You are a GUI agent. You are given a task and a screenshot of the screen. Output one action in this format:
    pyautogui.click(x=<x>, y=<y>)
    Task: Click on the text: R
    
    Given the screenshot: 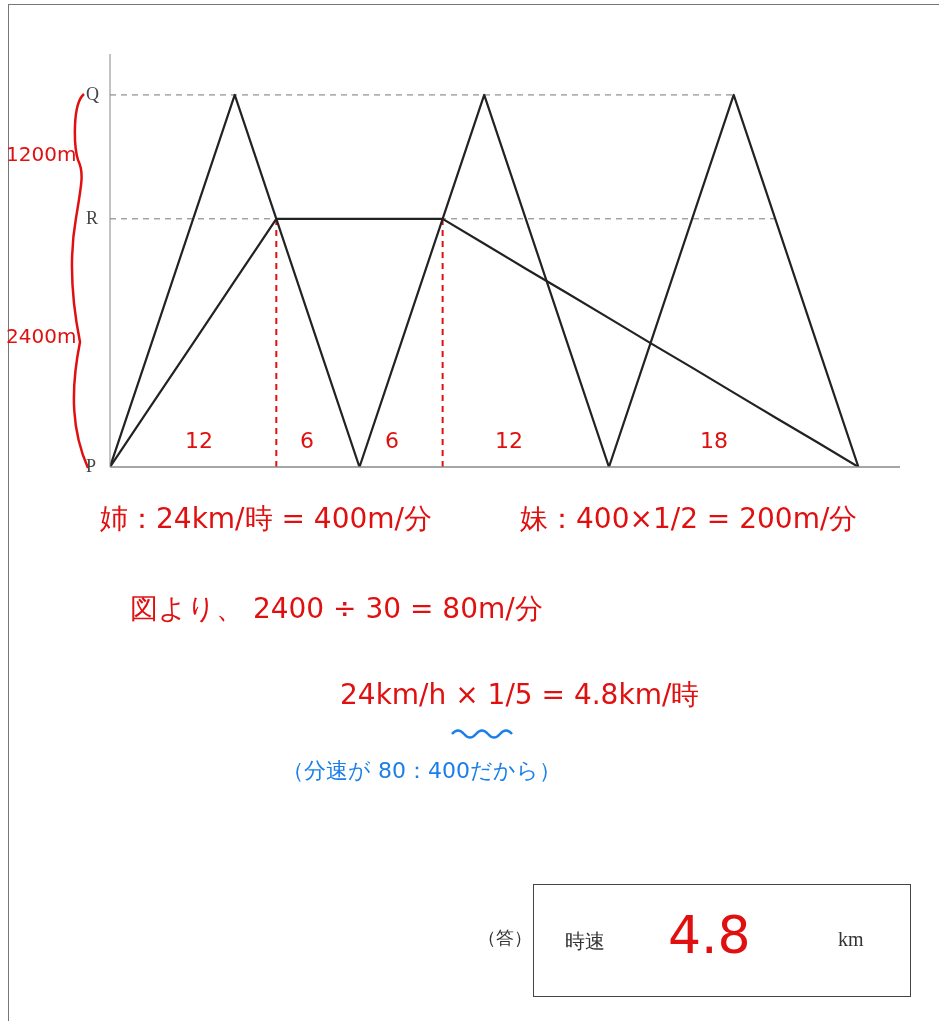 What is the action you would take?
    pyautogui.click(x=92, y=218)
    